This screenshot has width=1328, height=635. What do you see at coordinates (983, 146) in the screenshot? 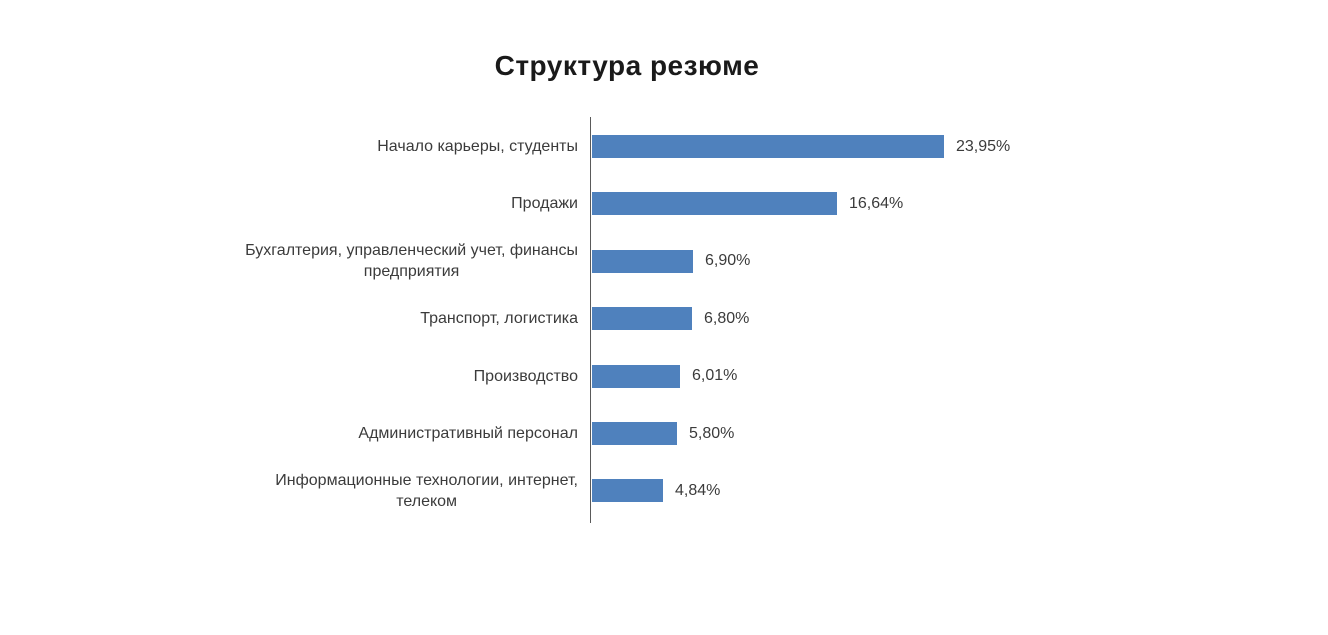
I see `value-label: 23,95%` at bounding box center [983, 146].